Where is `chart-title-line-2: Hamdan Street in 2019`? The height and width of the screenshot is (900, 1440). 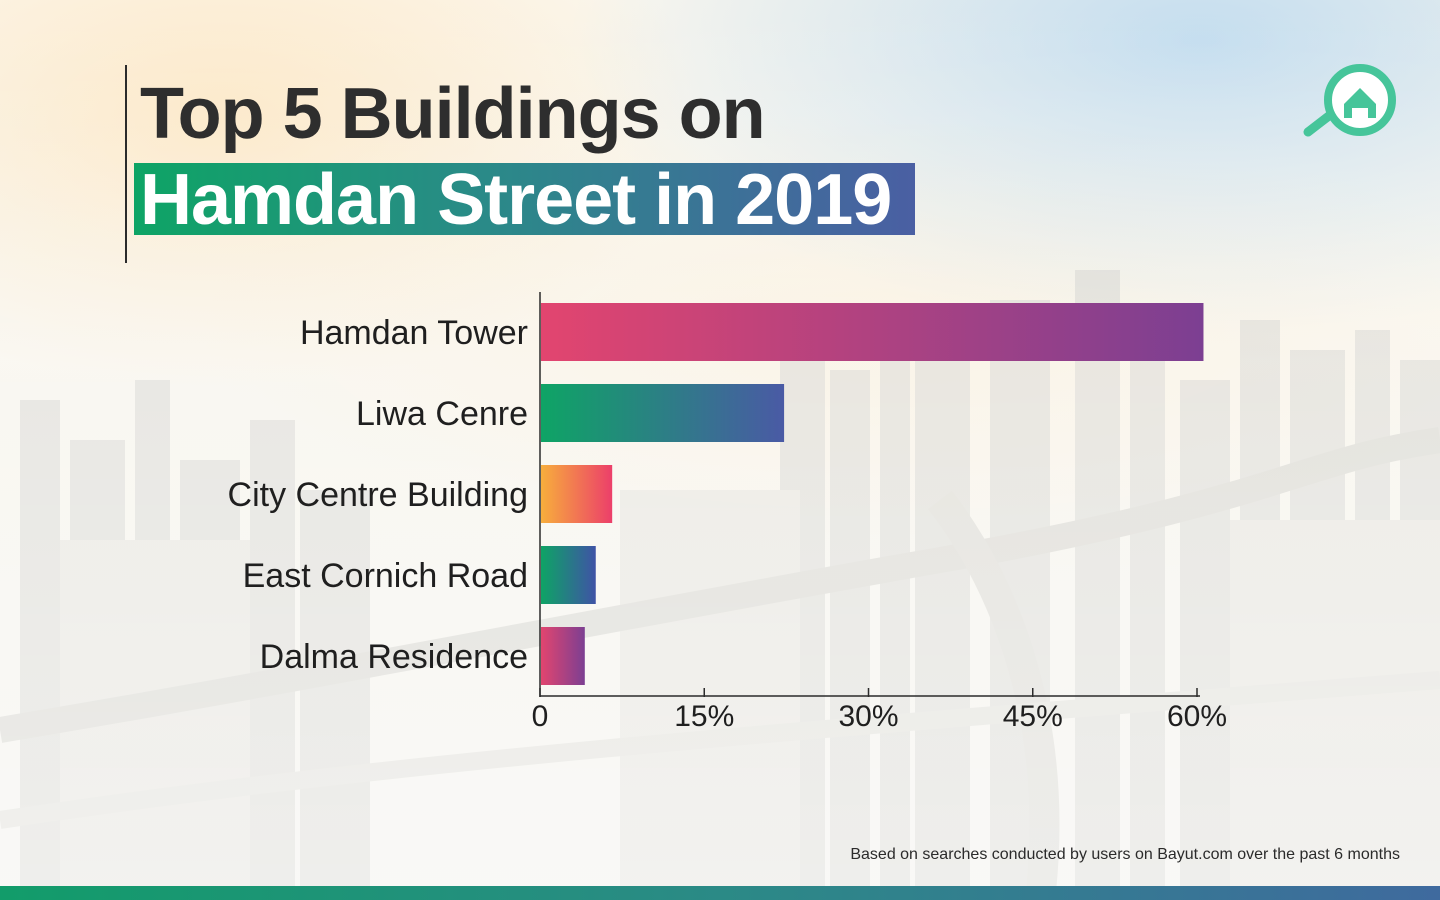 chart-title-line-2: Hamdan Street in 2019 is located at coordinates (516, 200).